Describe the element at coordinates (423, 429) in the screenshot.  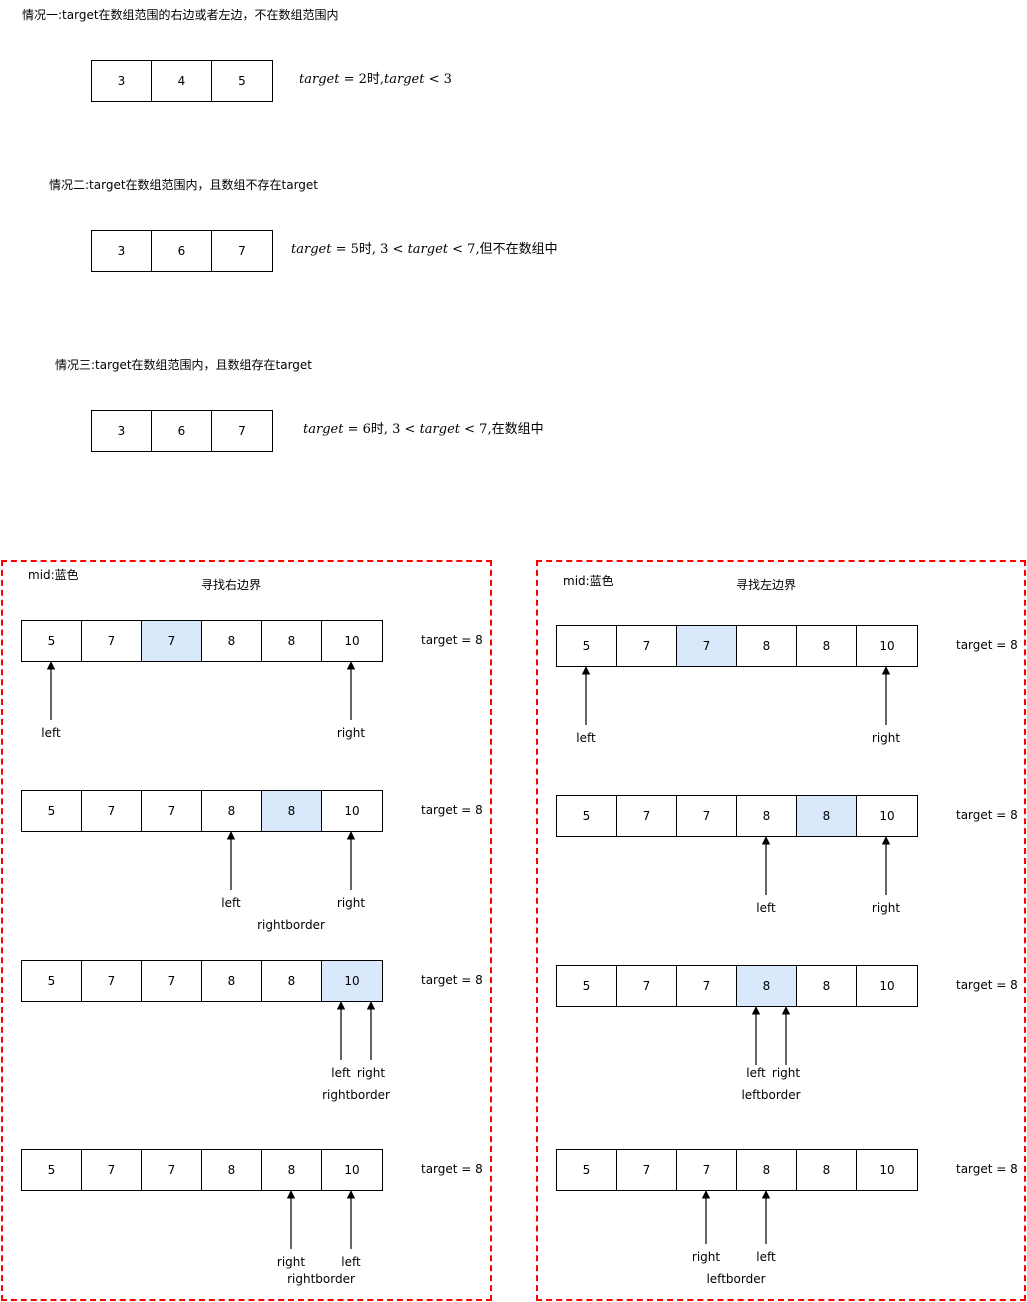
I see `case-3-formula: target = 6时, 3 < target < 7,在数组中` at that location.